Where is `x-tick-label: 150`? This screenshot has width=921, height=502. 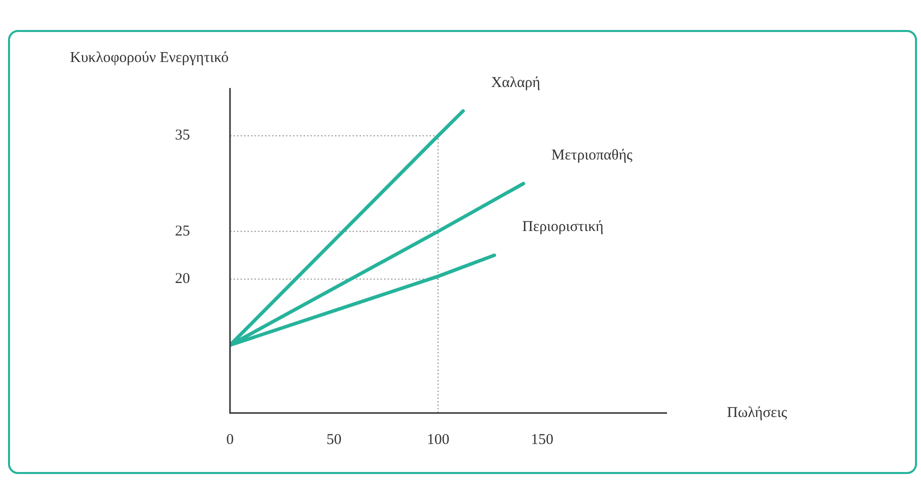 x-tick-label: 150 is located at coordinates (542, 440).